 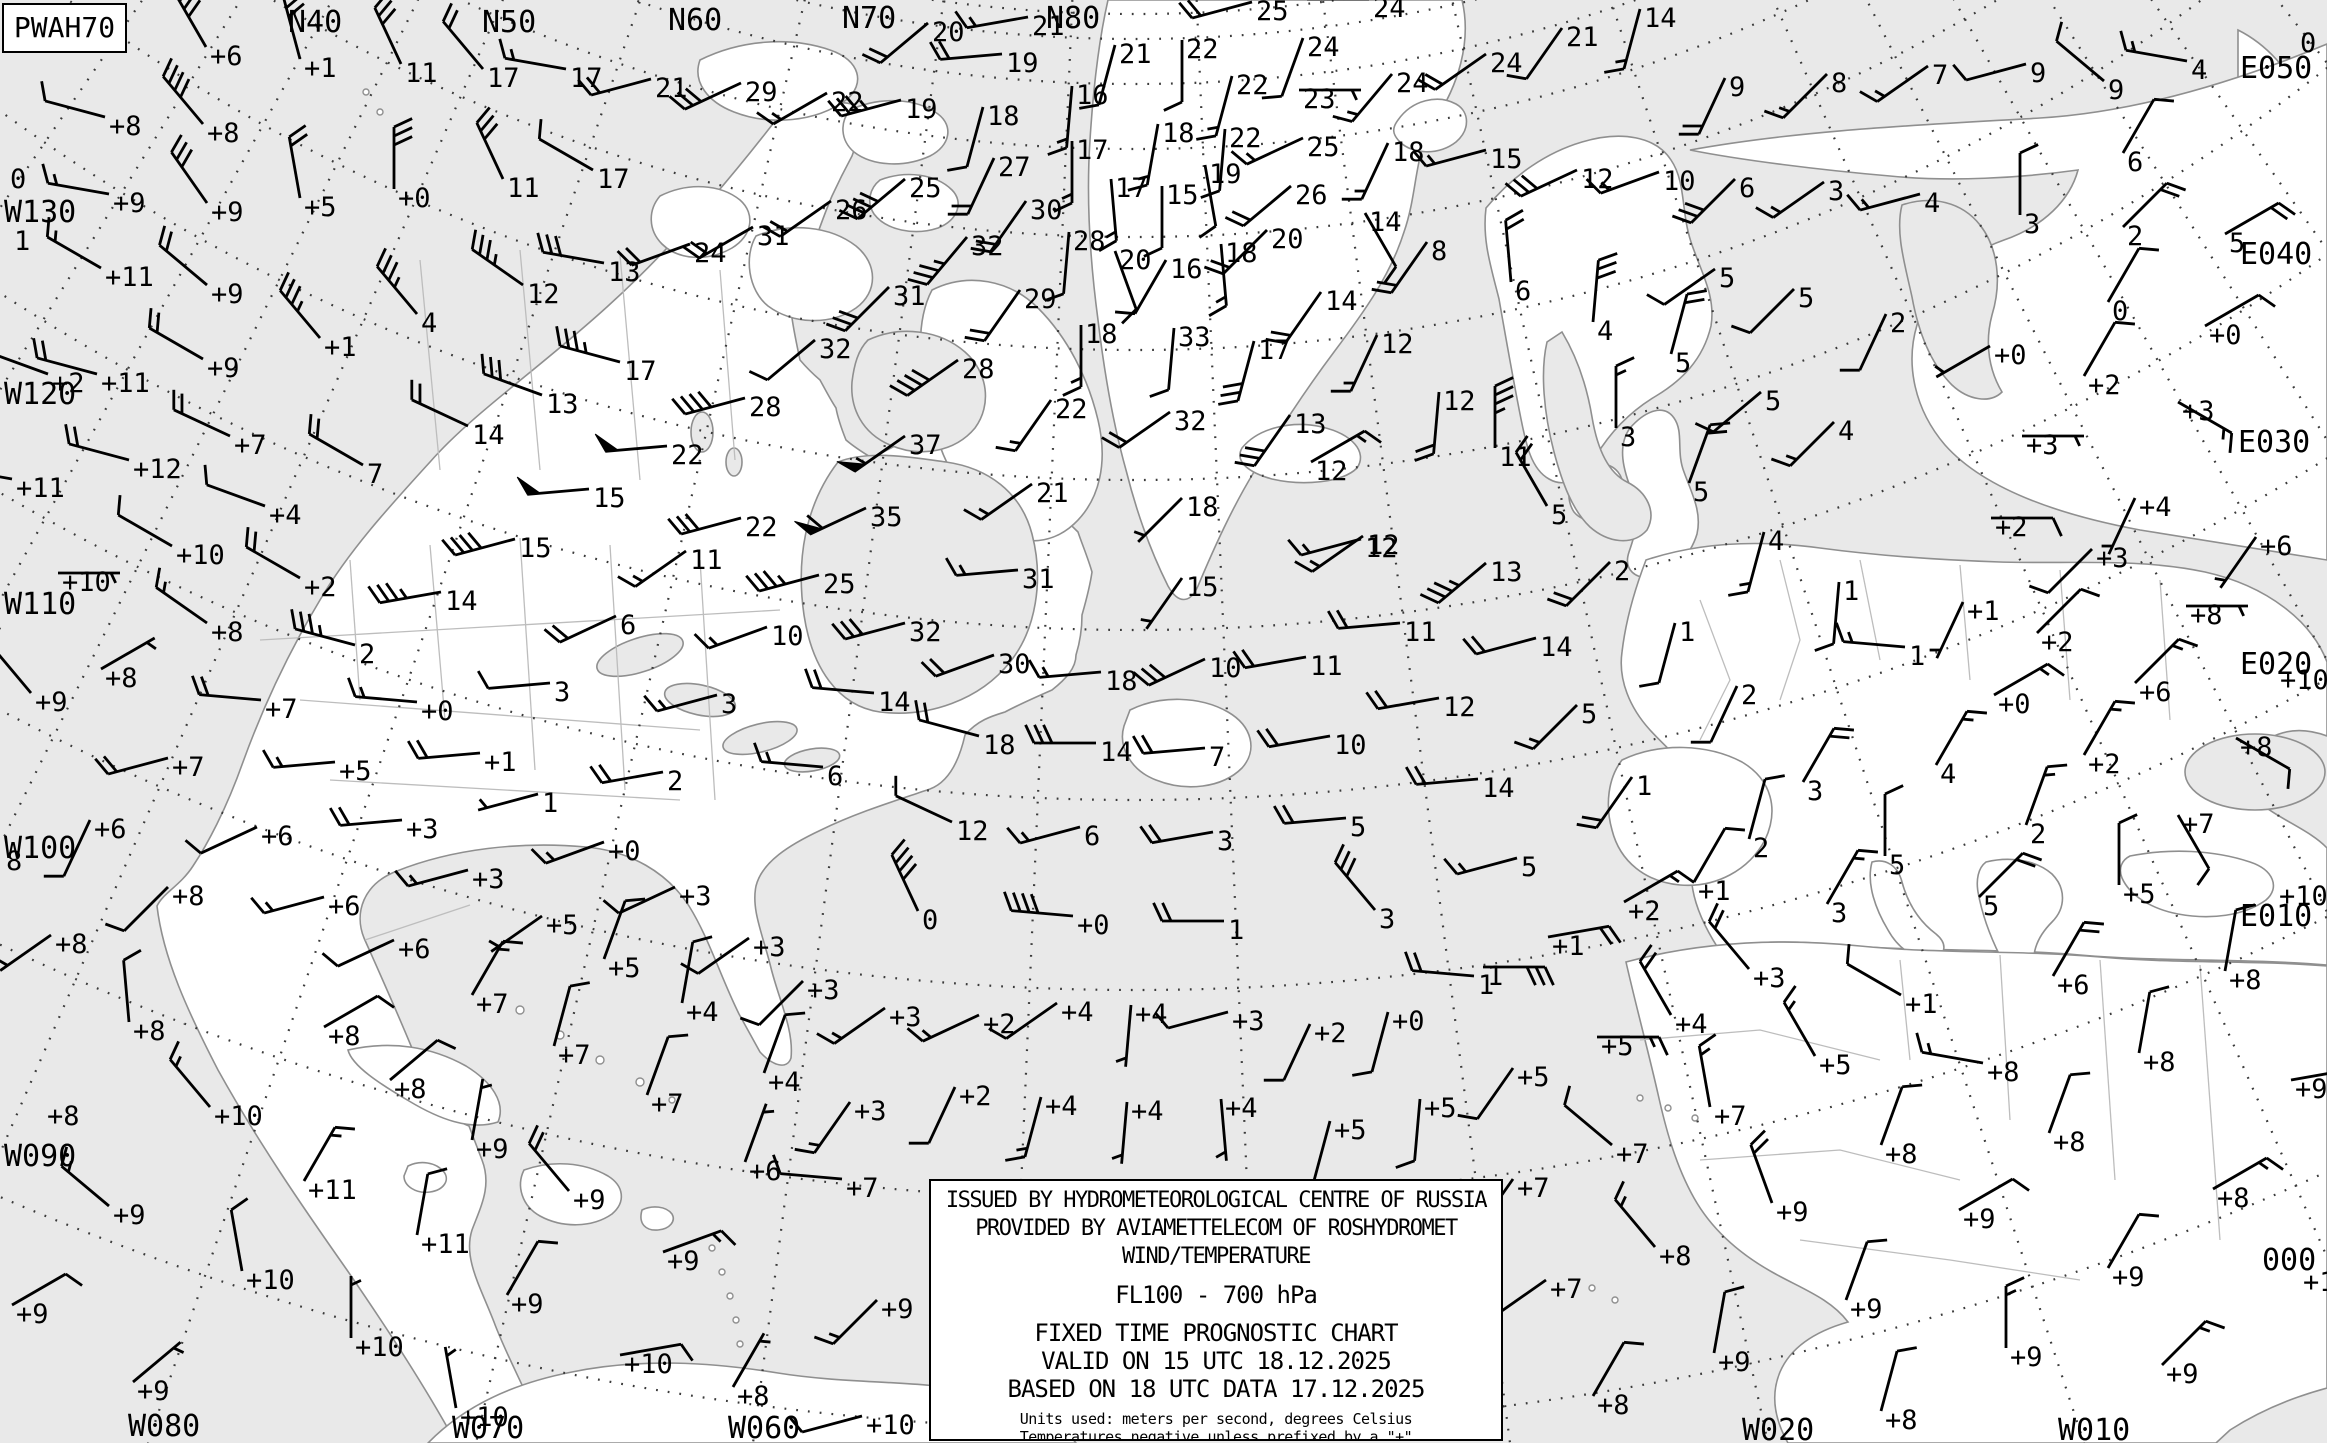 I want to click on station-temperature: 3, so click(x=1815, y=791).